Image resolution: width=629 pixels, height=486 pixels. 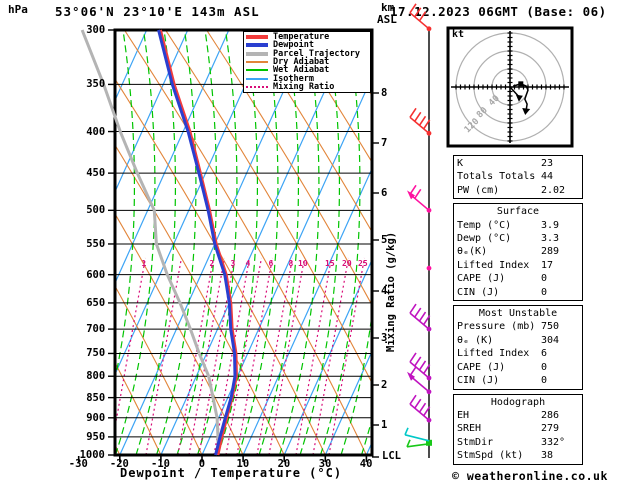 I want to click on legend-item: Wet Adiabat, so click(x=307, y=70).